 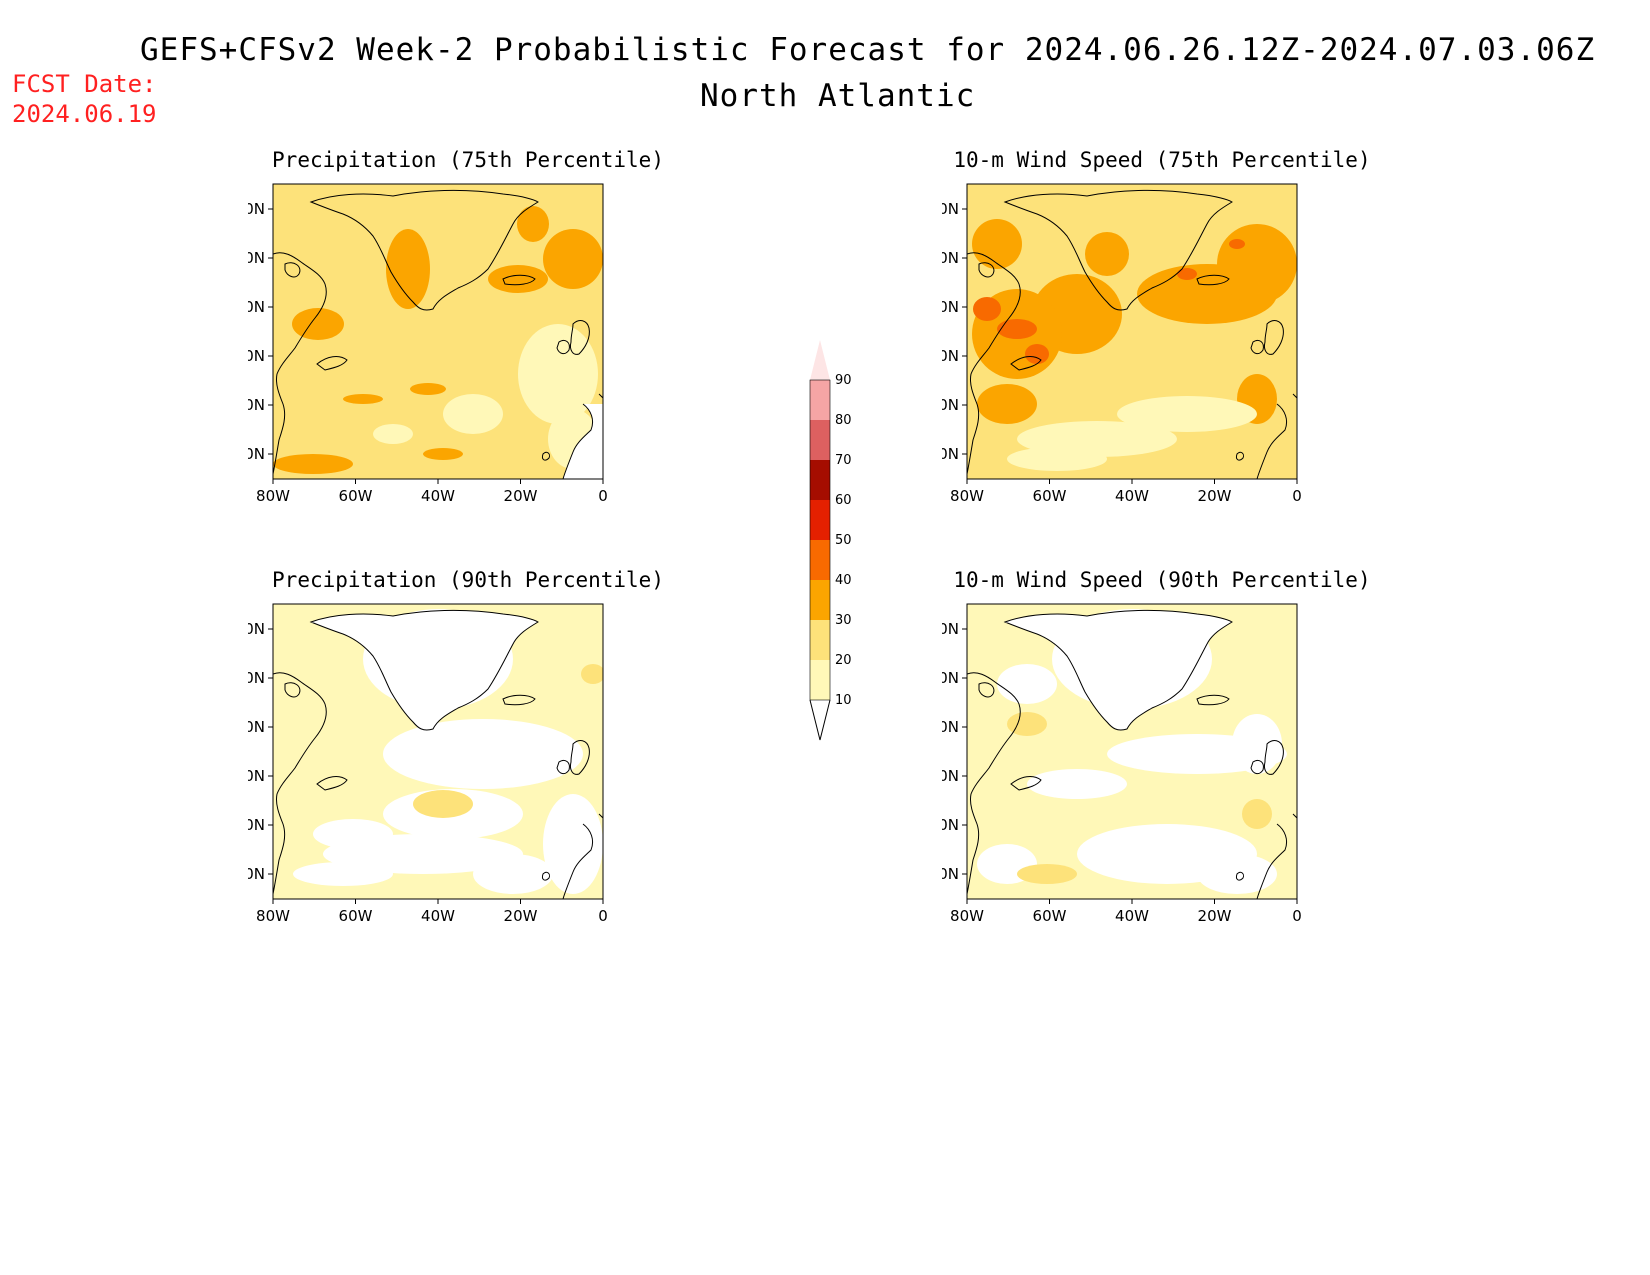 I want to click on colorbar-swatches, so click(x=820, y=540).